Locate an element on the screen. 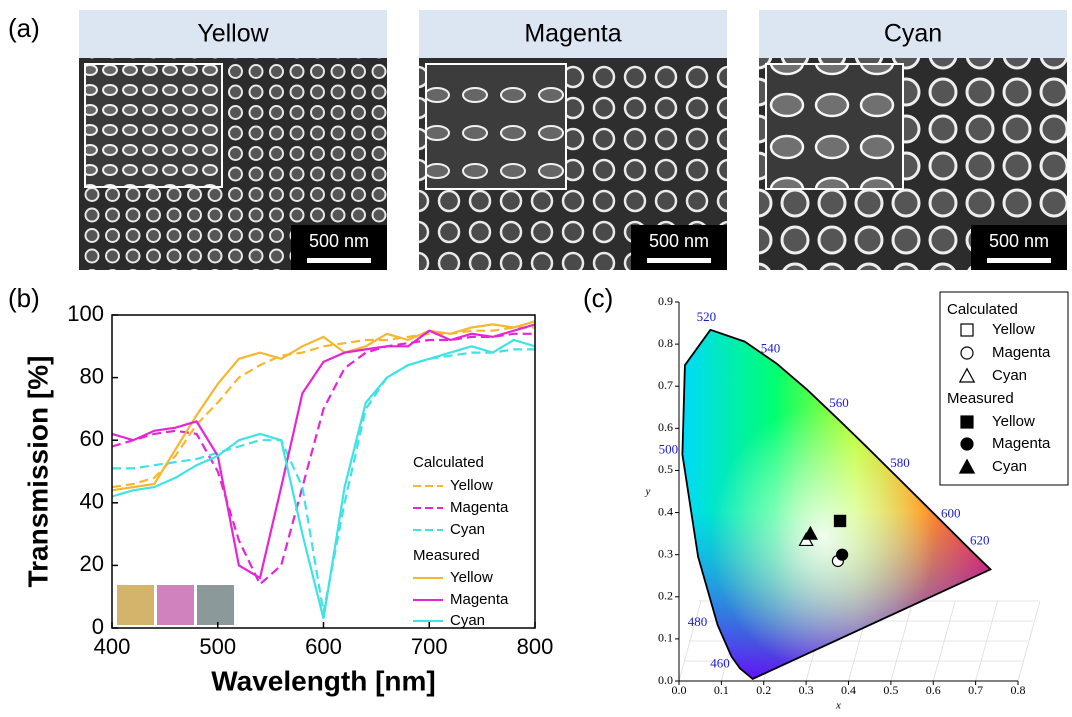 The width and height of the screenshot is (1072, 717). panel-title: Cyan is located at coordinates (913, 34).